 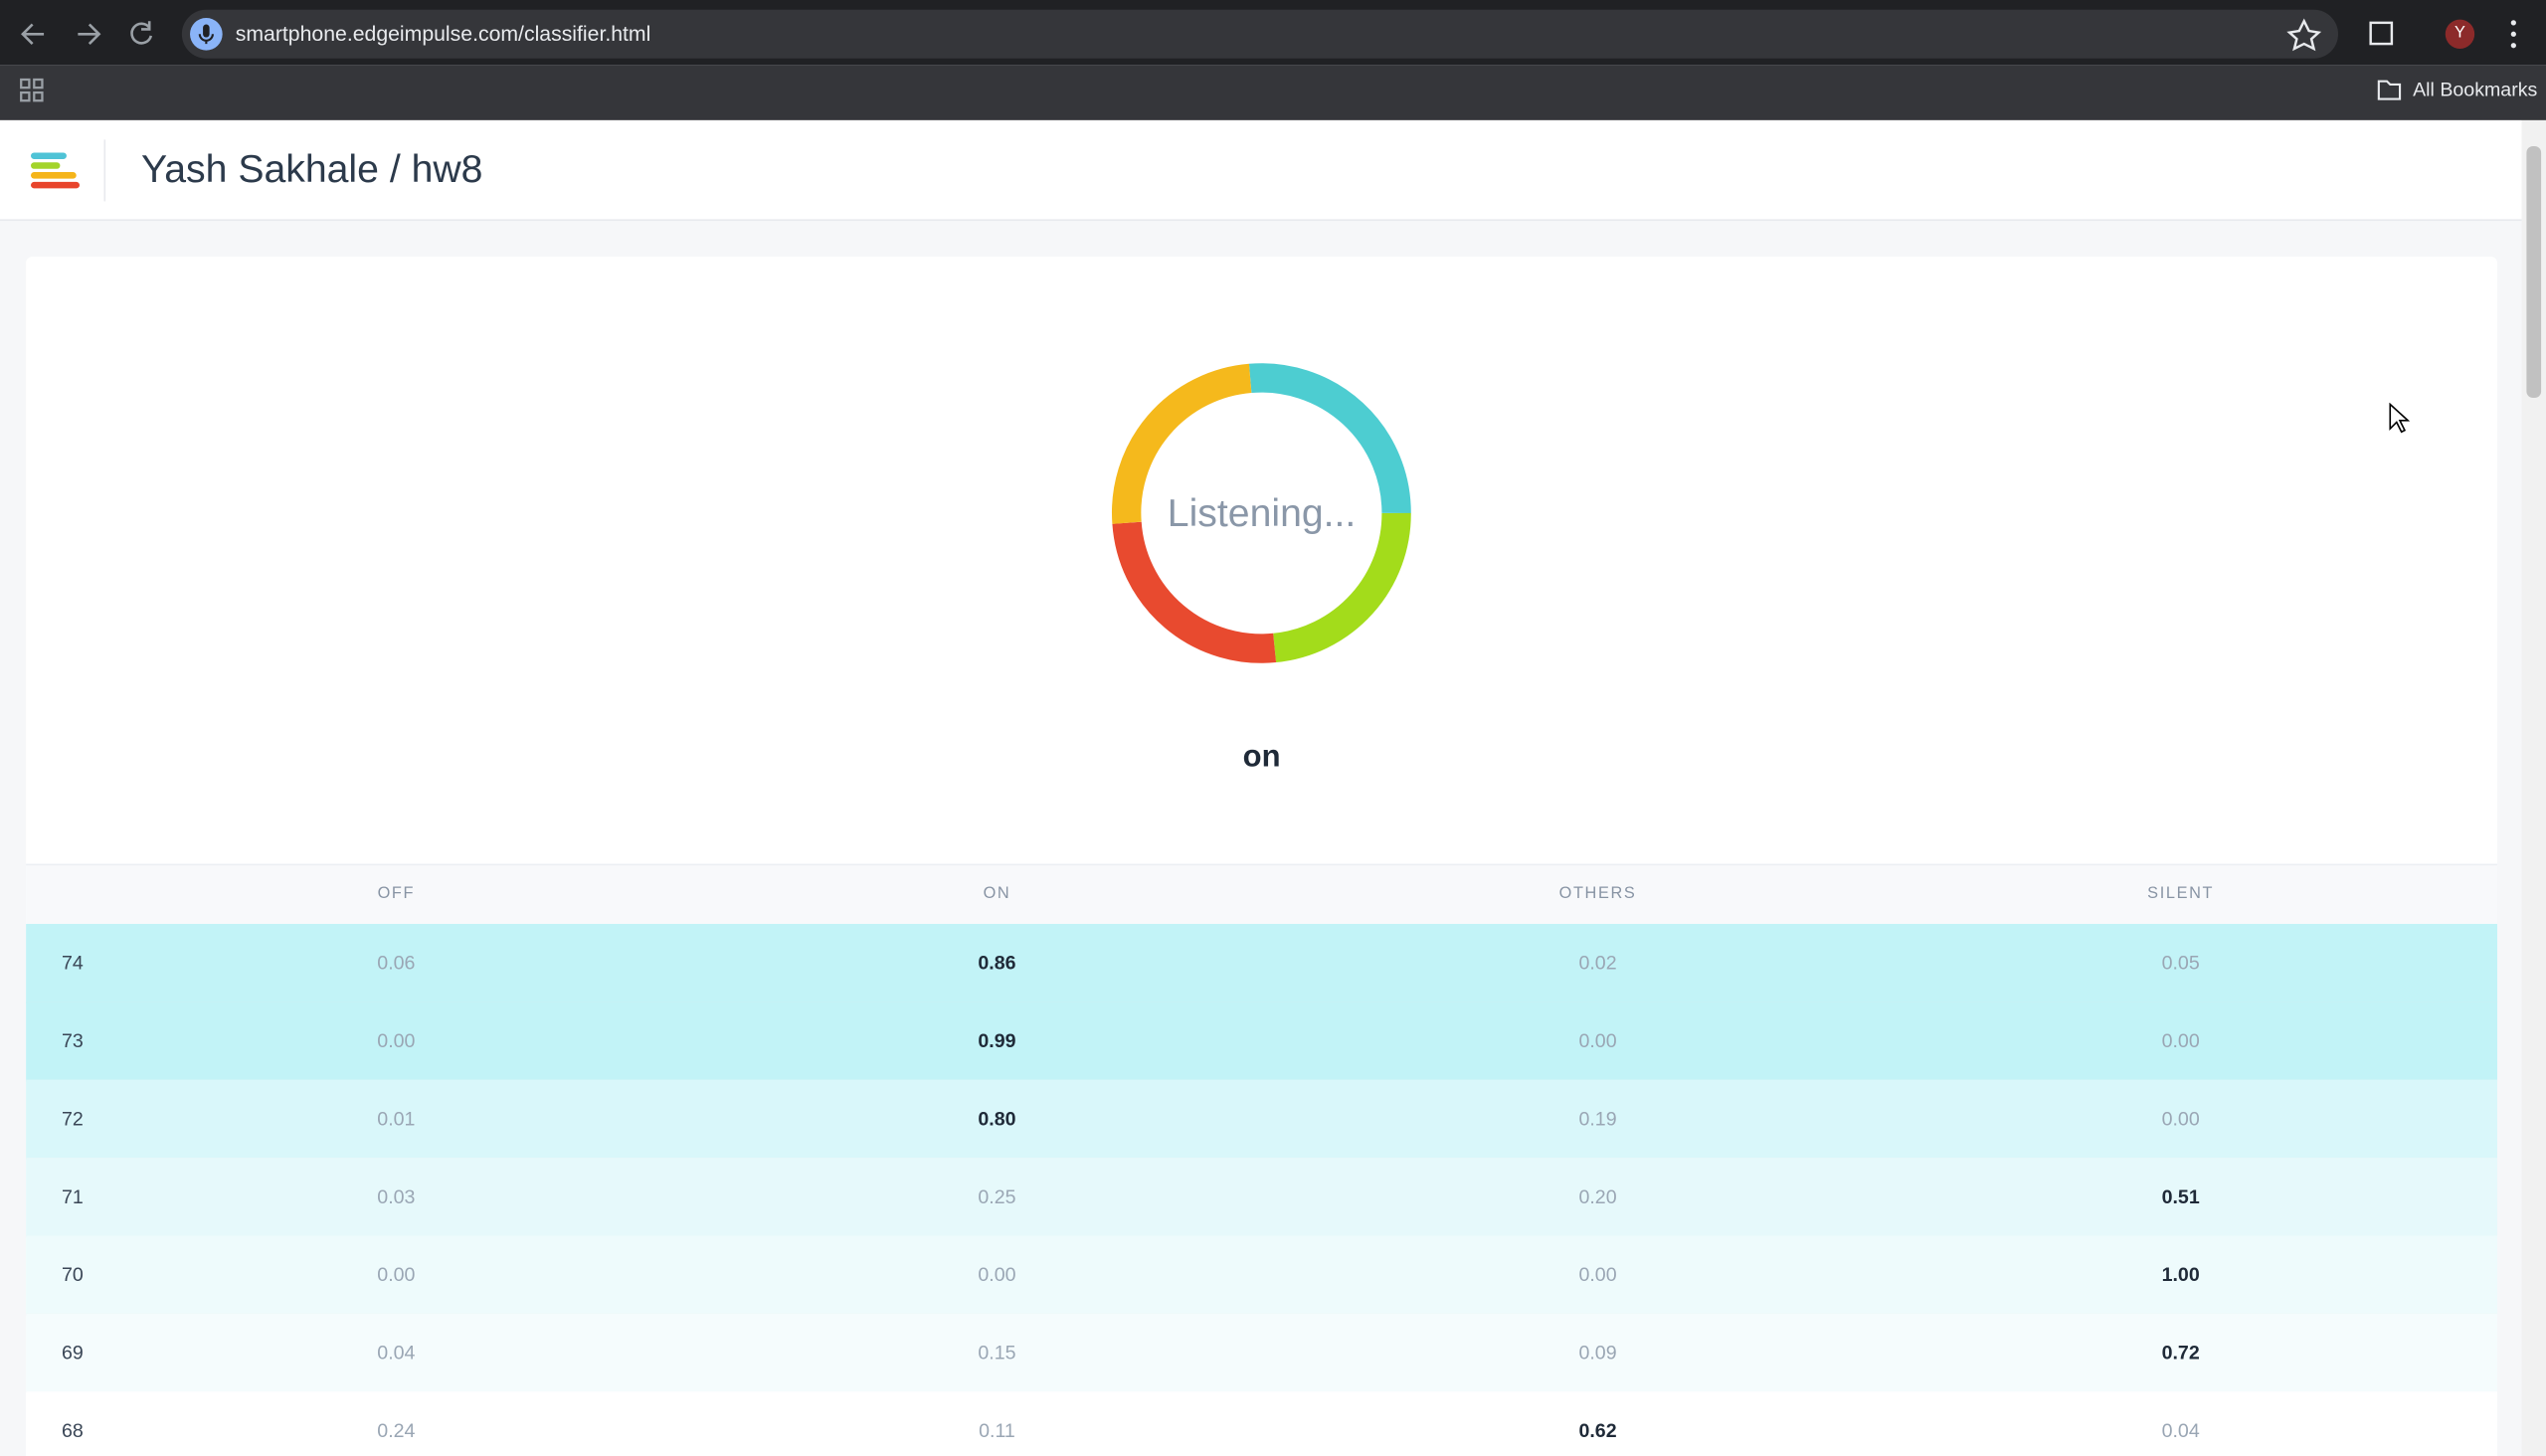 What do you see at coordinates (87, 33) in the screenshot?
I see `nav-icons` at bounding box center [87, 33].